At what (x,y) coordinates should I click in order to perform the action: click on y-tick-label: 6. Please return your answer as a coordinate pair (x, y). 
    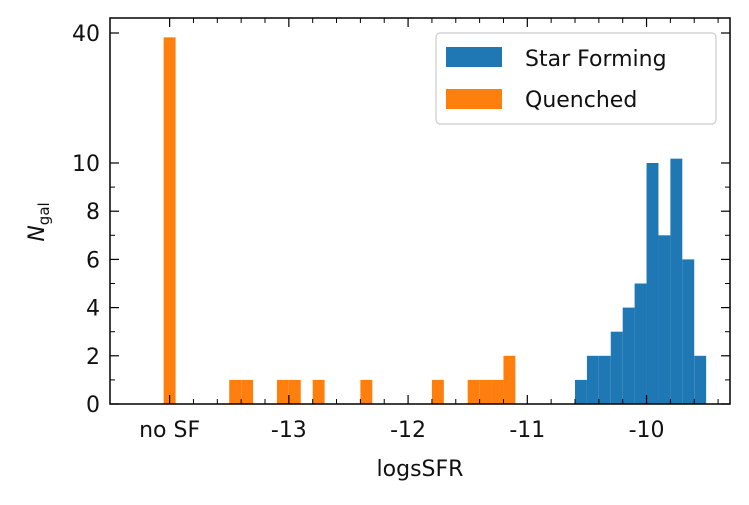
    Looking at the image, I should click on (93, 260).